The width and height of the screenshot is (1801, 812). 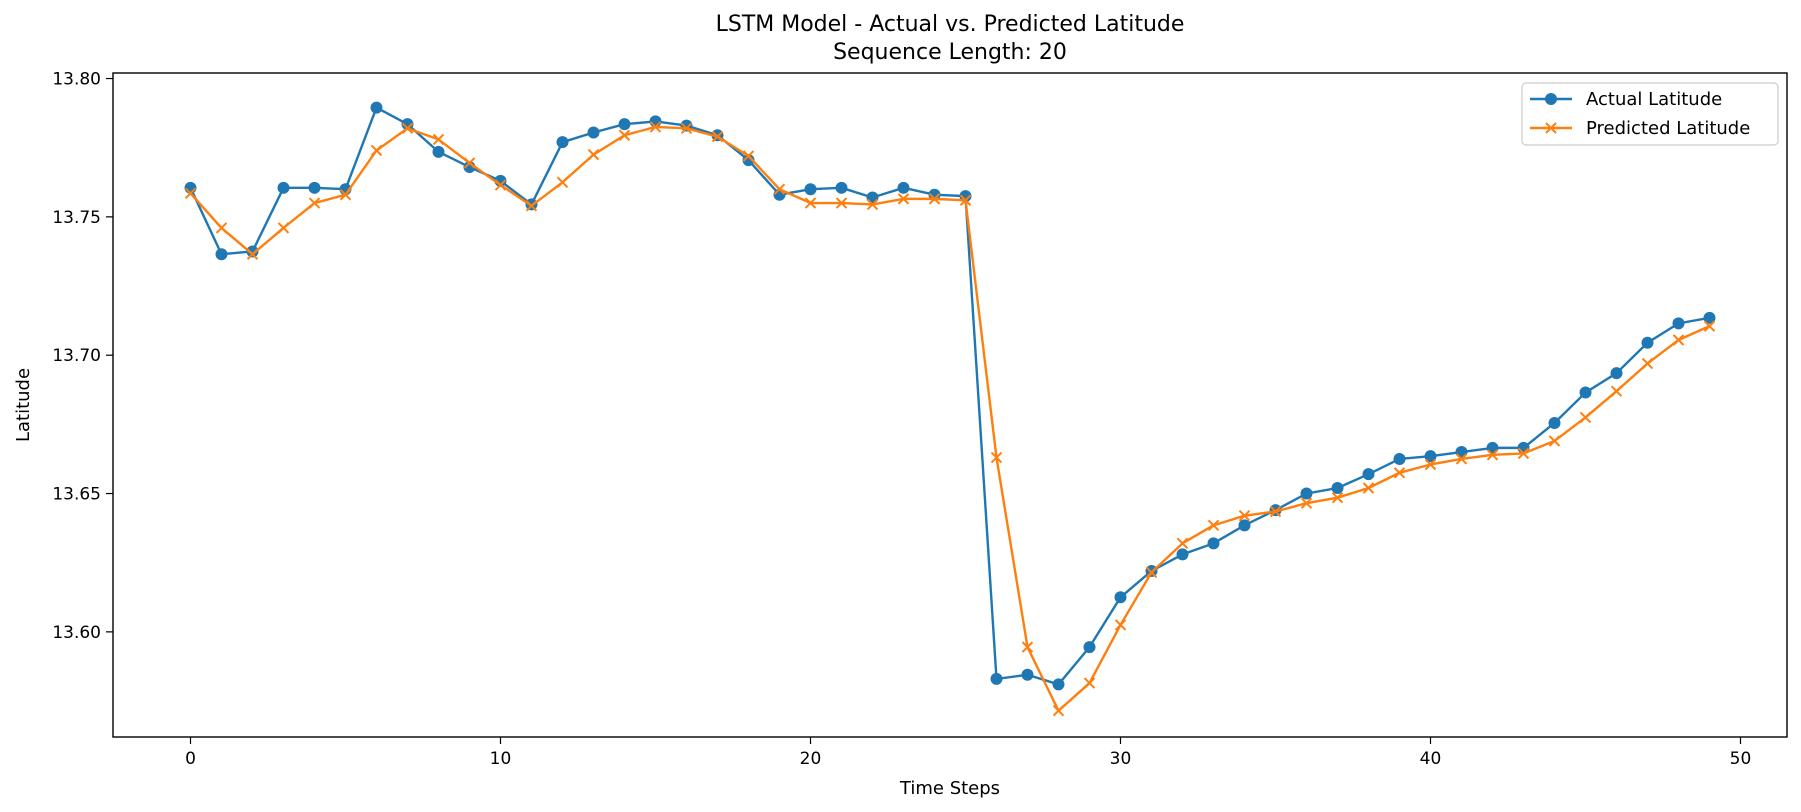 What do you see at coordinates (1551, 99) in the screenshot?
I see `legend-marker-actual` at bounding box center [1551, 99].